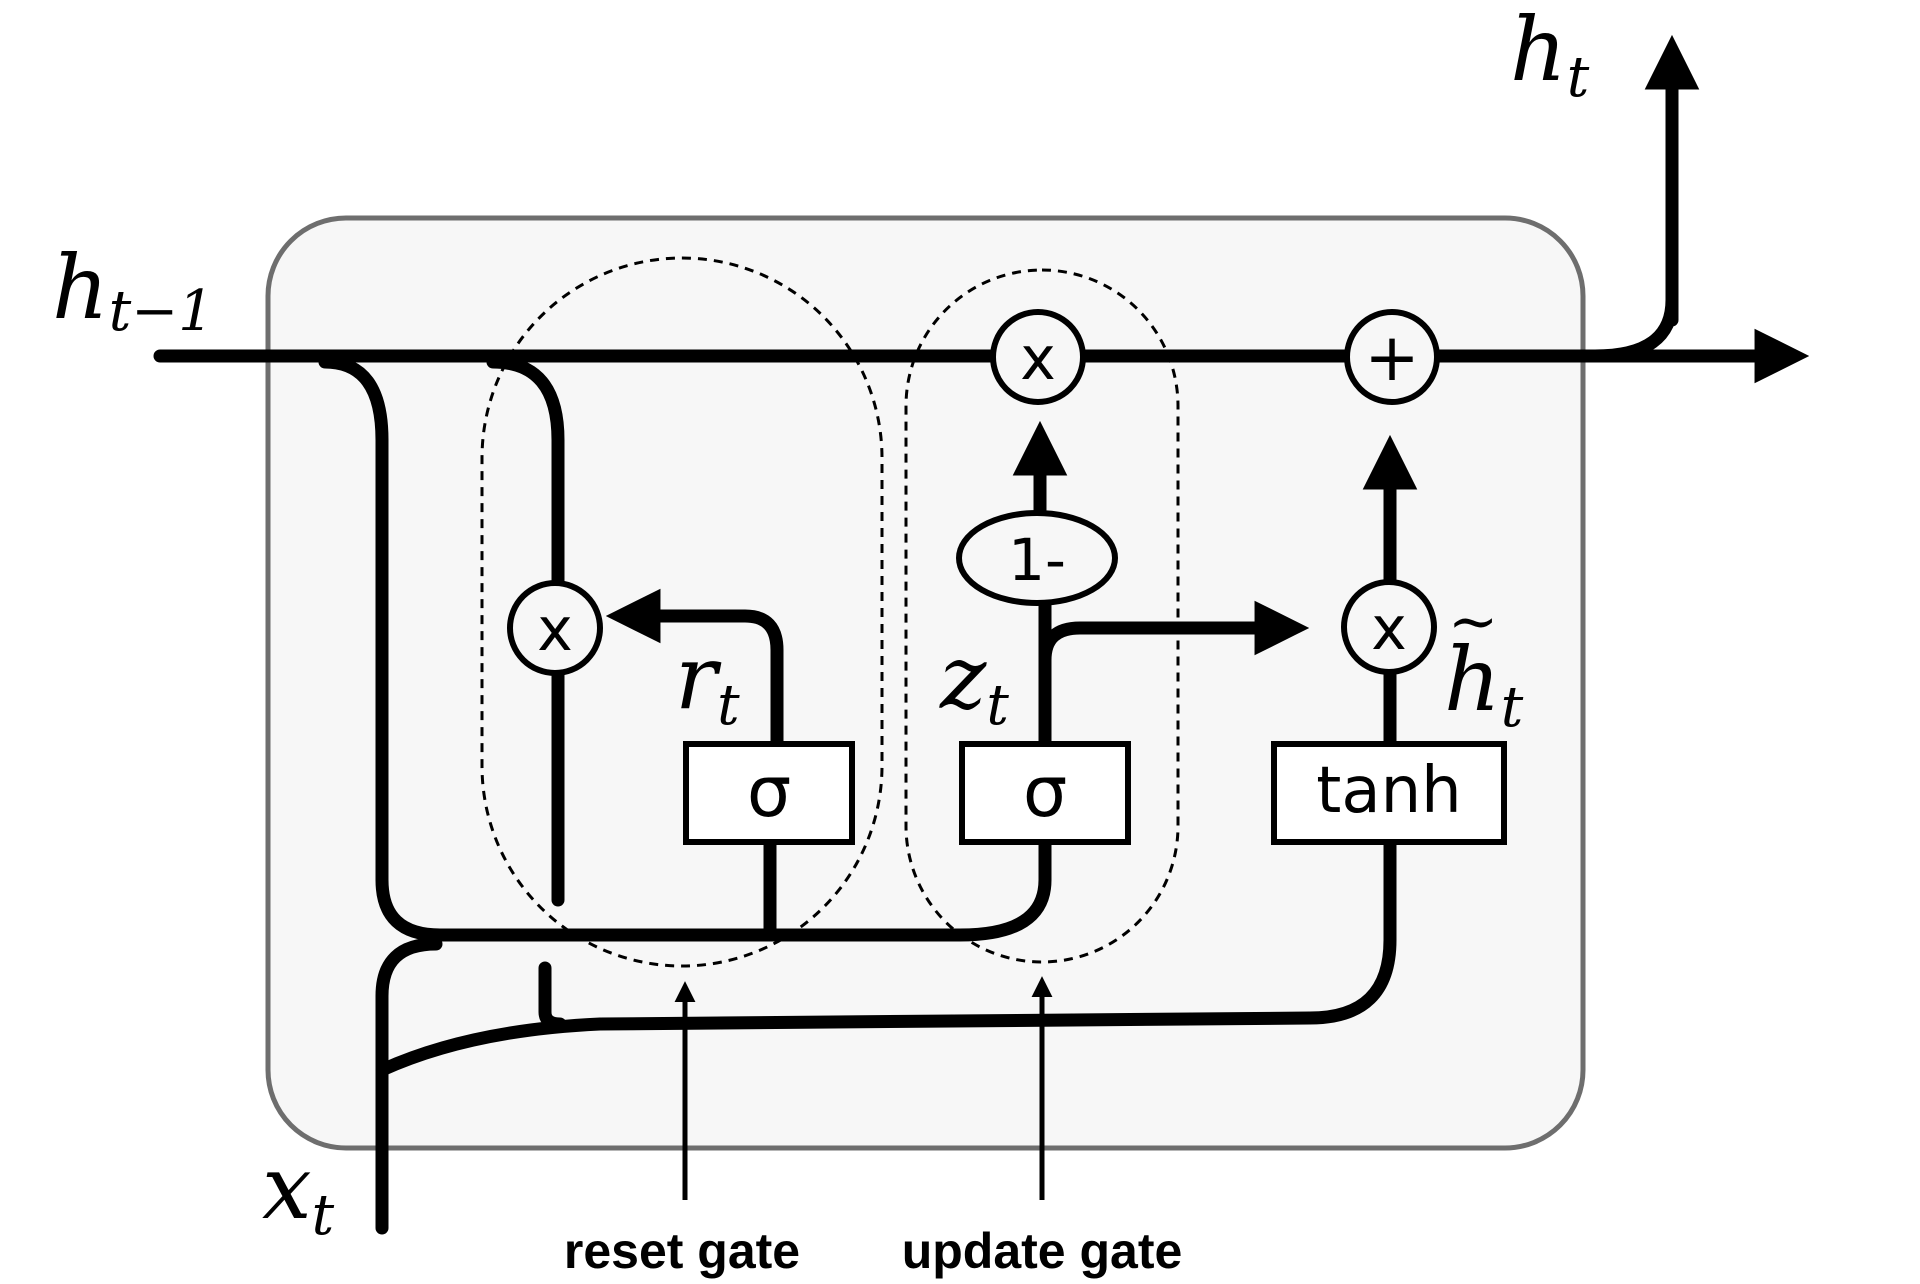  Describe the element at coordinates (1578, 77) in the screenshot. I see `ht-output-sub: t` at that location.